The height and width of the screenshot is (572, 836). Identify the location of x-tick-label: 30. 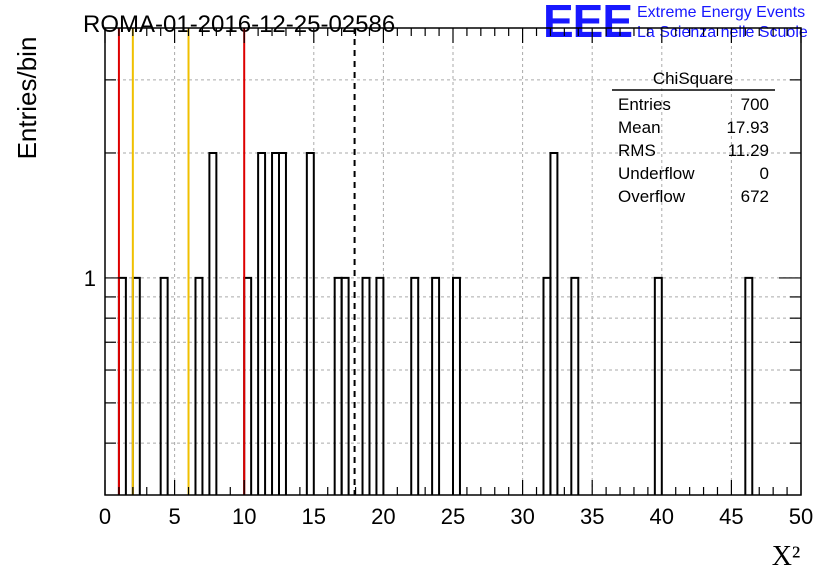
(522, 516).